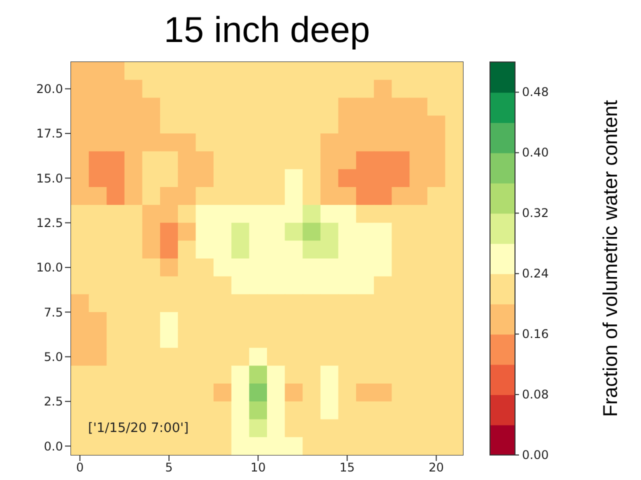  Describe the element at coordinates (535, 395) in the screenshot. I see `color-bar-label: 0.08` at that location.